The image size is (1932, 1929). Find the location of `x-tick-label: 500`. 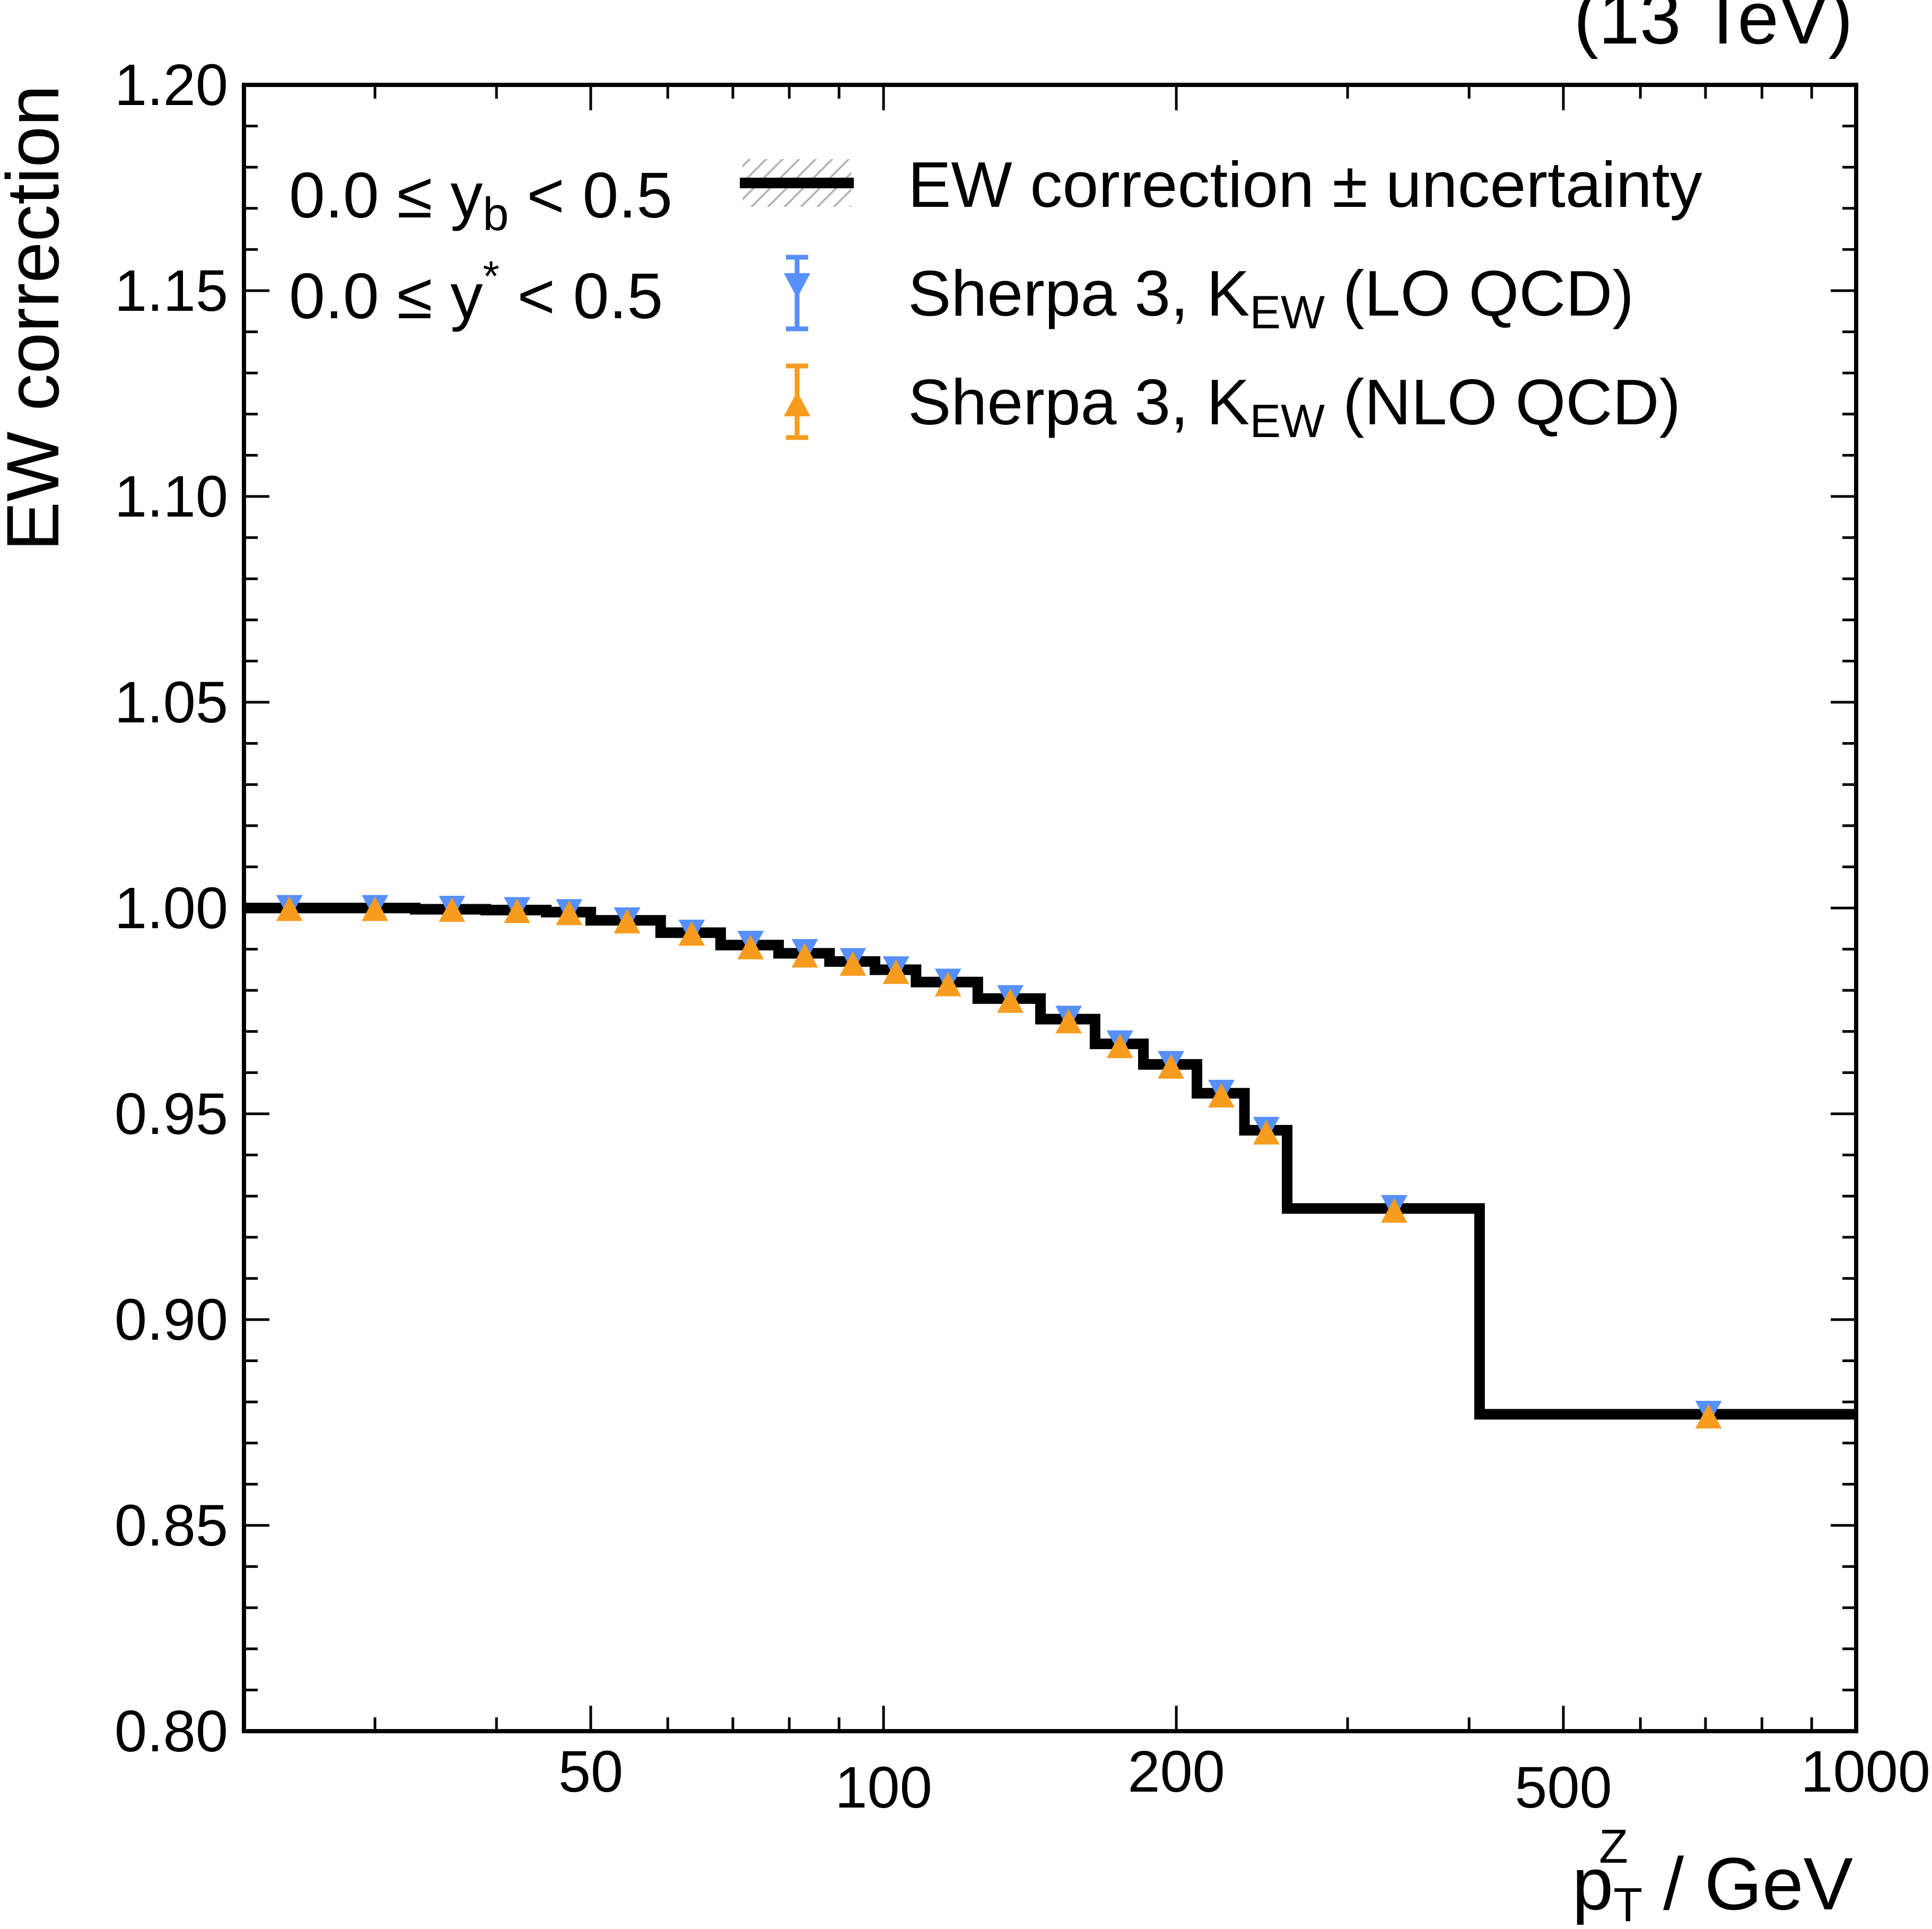

x-tick-label: 500 is located at coordinates (1563, 1787).